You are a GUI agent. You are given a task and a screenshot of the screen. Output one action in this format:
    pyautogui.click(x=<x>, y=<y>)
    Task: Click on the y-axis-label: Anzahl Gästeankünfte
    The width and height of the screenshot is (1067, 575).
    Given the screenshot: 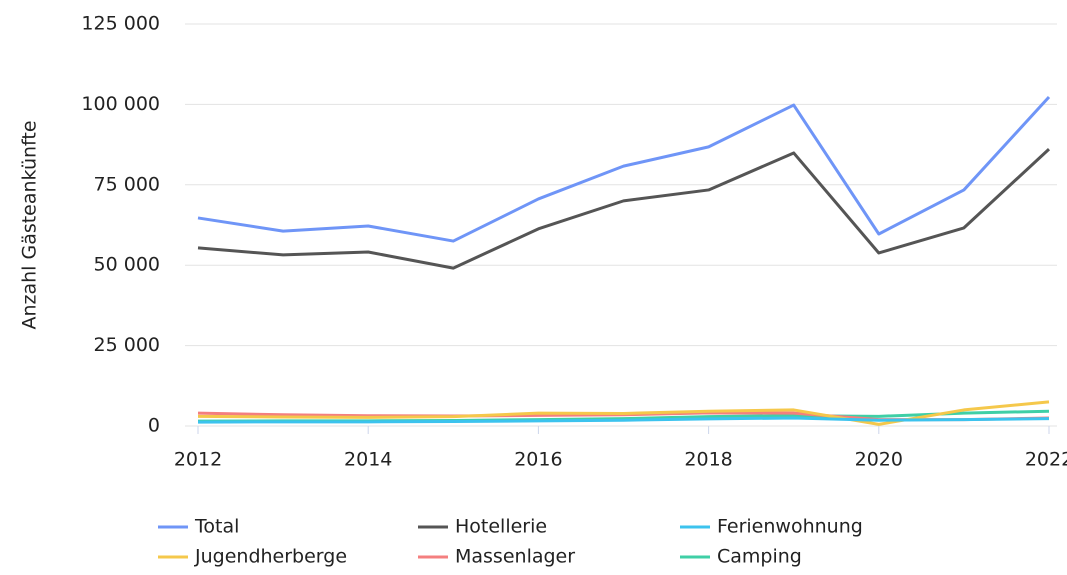 What is the action you would take?
    pyautogui.click(x=30, y=224)
    